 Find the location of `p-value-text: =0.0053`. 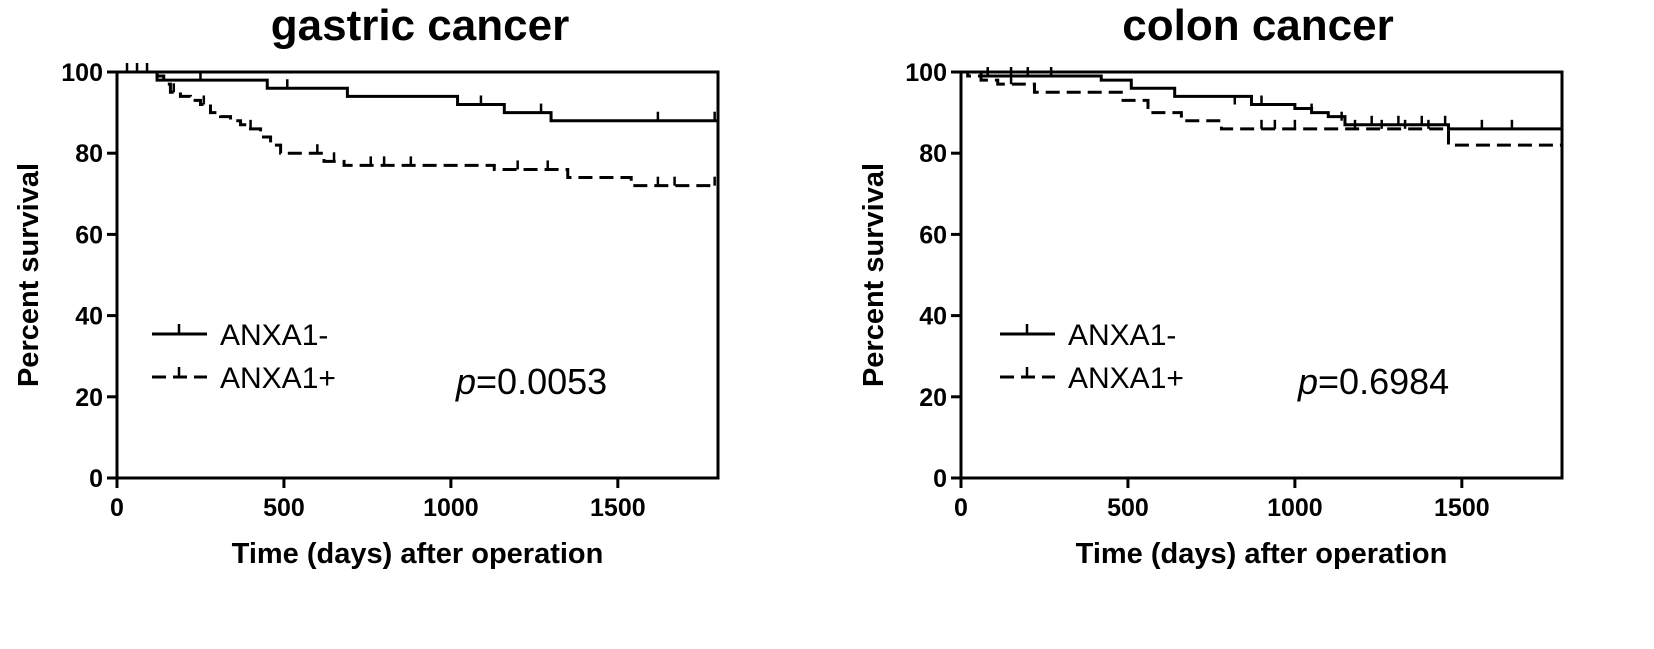

p-value-text: =0.0053 is located at coordinates (541, 381).